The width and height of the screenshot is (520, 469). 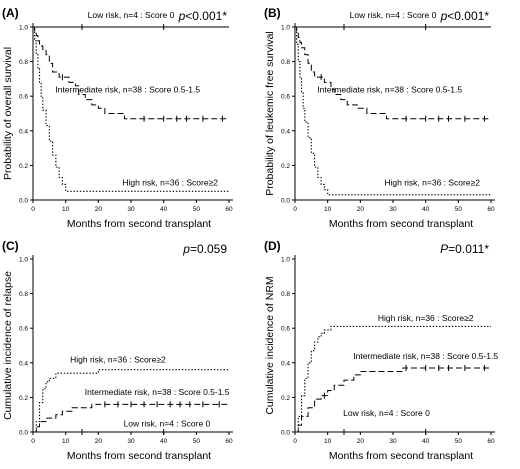 What do you see at coordinates (10, 13) in the screenshot?
I see `panel-label: (A)` at bounding box center [10, 13].